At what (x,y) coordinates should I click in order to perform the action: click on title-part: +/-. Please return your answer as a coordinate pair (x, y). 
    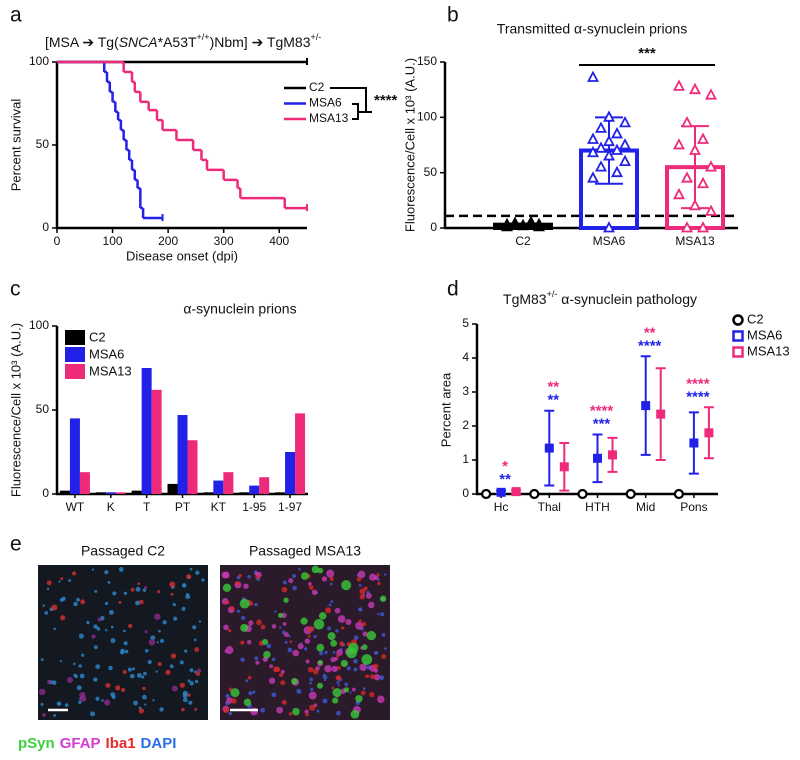
    Looking at the image, I should click on (552, 294).